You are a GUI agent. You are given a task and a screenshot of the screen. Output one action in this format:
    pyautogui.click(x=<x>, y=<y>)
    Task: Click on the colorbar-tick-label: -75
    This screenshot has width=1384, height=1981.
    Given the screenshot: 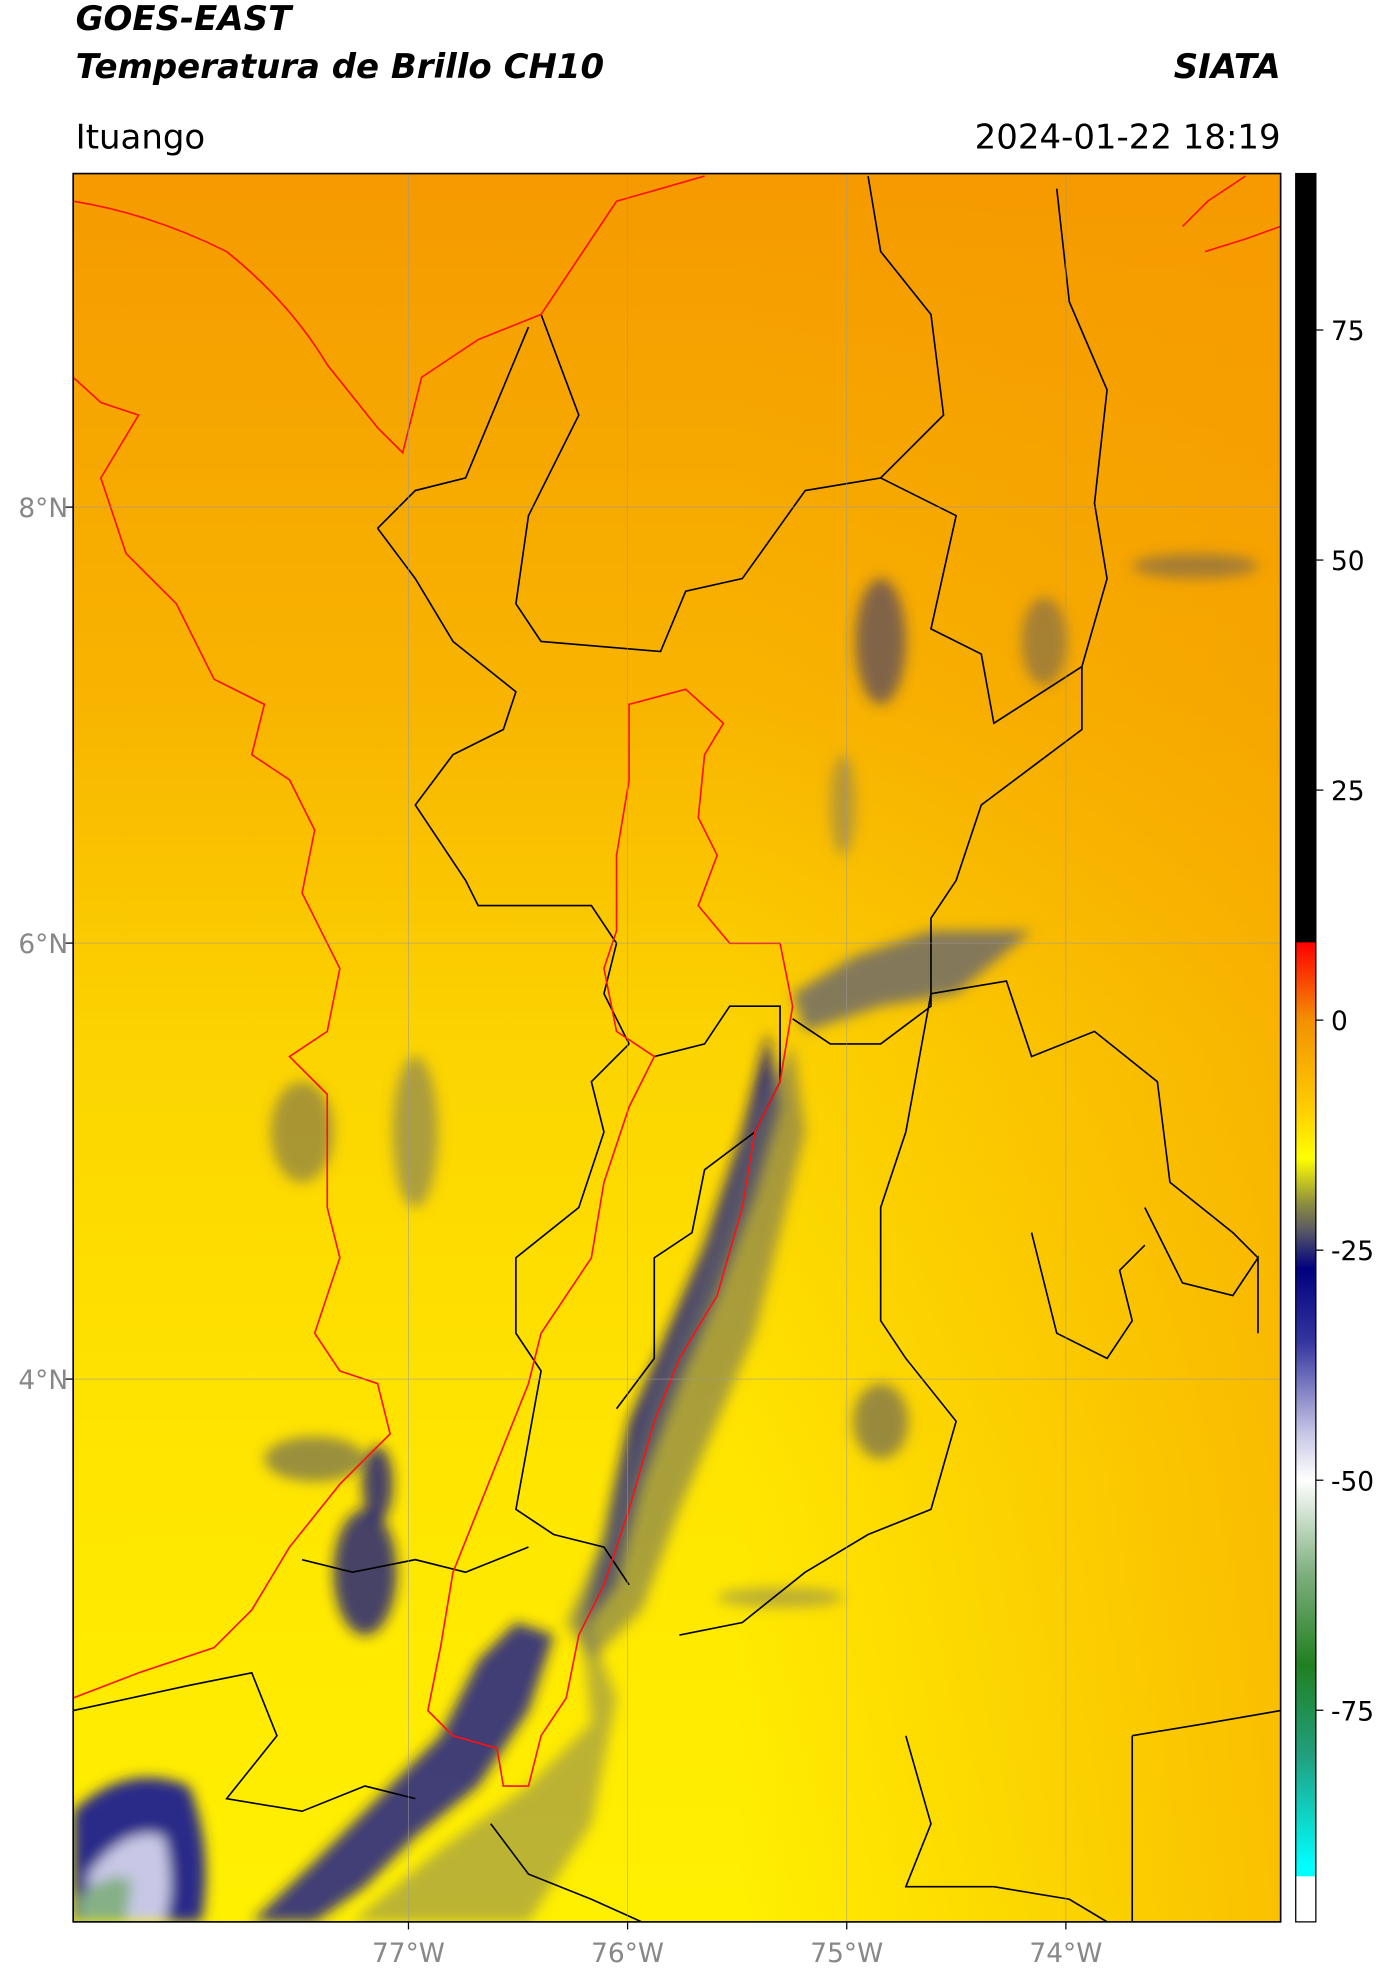 What is the action you would take?
    pyautogui.click(x=1352, y=1711)
    